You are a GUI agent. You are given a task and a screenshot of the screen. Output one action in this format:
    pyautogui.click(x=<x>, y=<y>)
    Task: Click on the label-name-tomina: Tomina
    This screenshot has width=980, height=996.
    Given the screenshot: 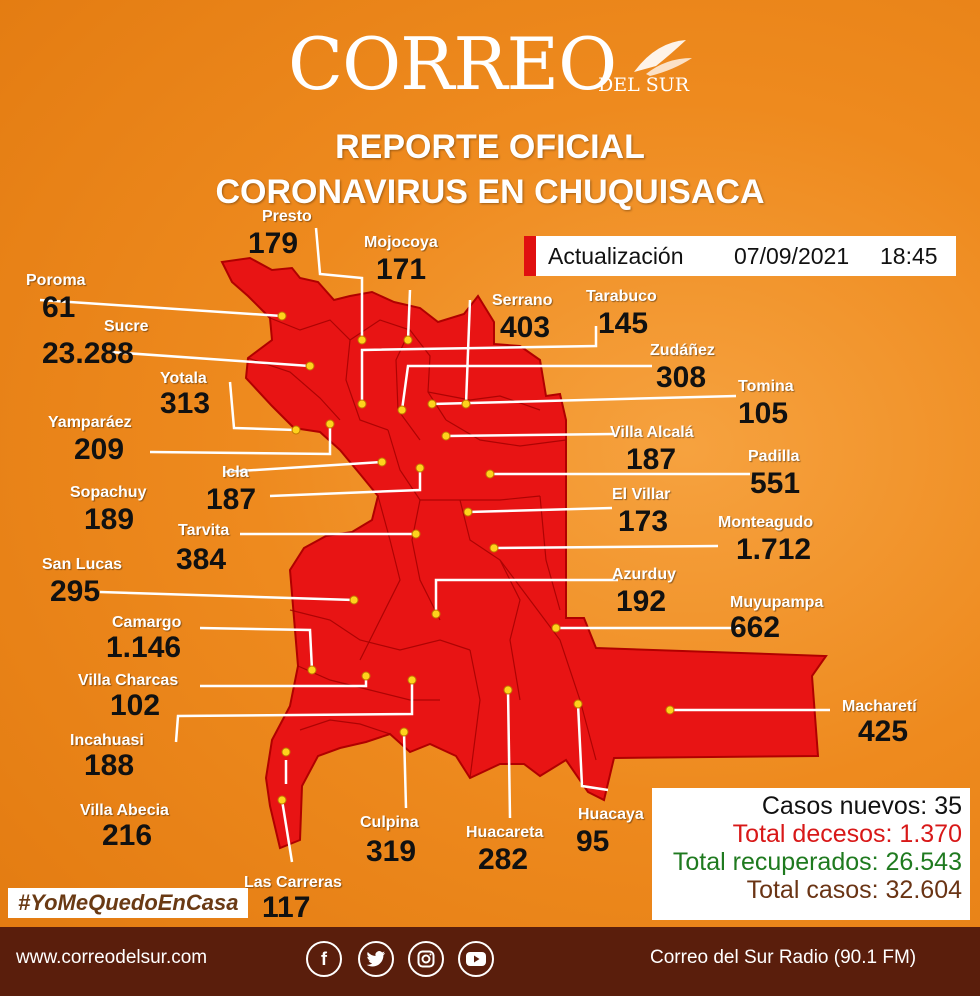 What is the action you would take?
    pyautogui.click(x=766, y=386)
    